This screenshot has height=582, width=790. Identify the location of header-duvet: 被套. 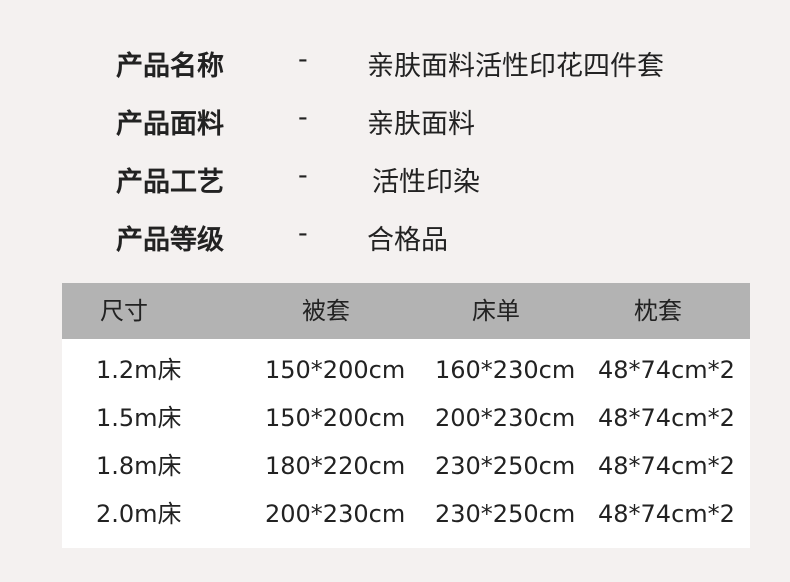
(326, 311).